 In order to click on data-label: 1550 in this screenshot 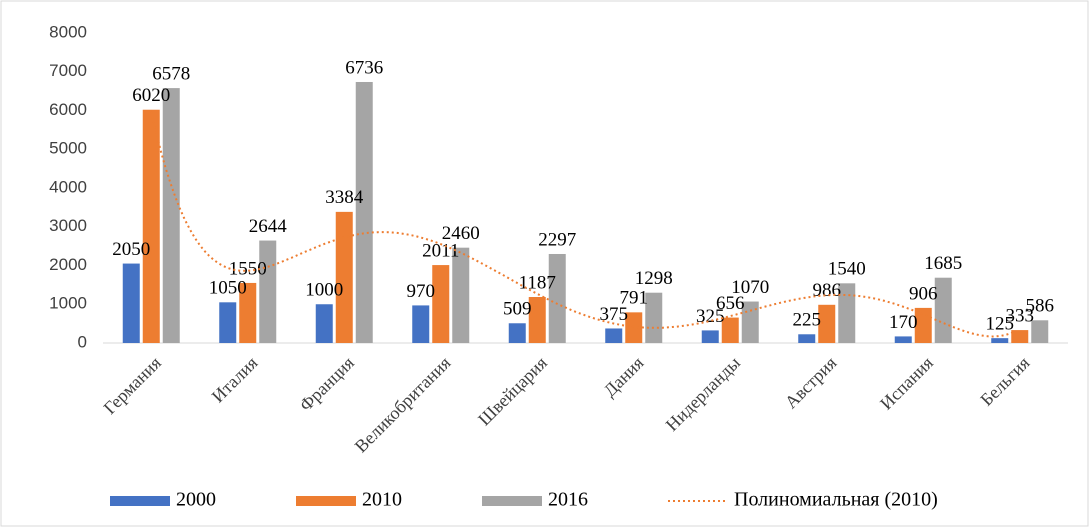, I will do `click(248, 268)`.